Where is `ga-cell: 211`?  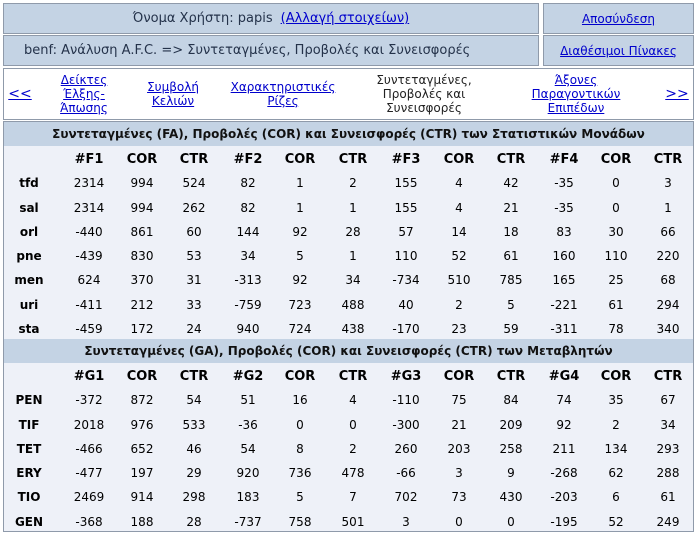 ga-cell: 211 is located at coordinates (564, 448).